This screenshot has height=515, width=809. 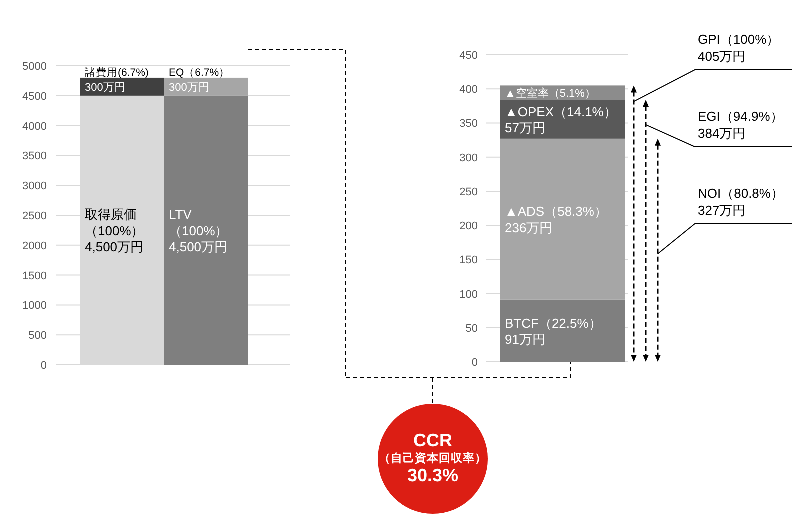 What do you see at coordinates (469, 158) in the screenshot?
I see `y-tick-label: 300` at bounding box center [469, 158].